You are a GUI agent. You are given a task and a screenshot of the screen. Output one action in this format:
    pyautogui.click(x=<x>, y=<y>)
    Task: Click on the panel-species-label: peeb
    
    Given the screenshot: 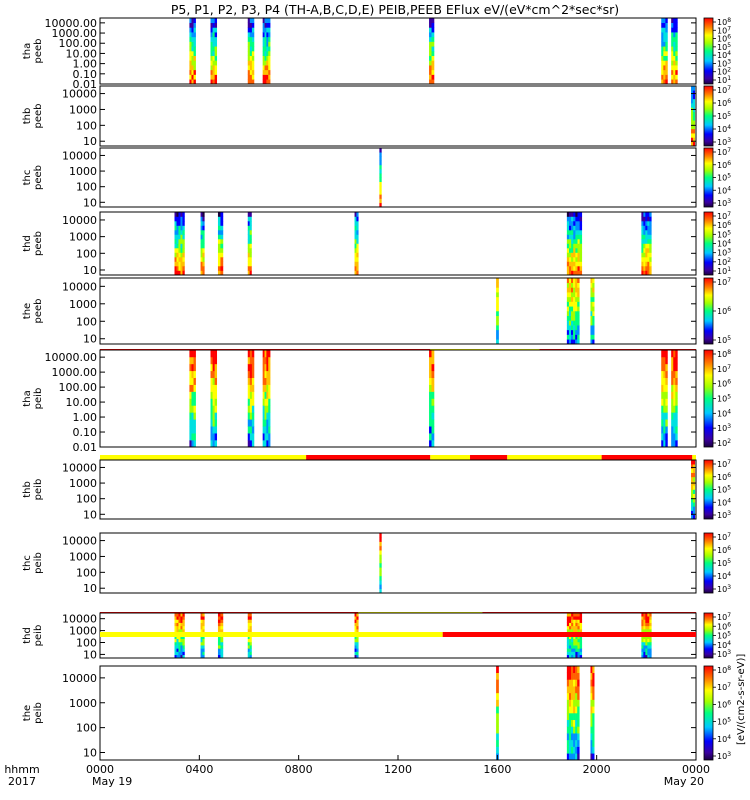 What is the action you would take?
    pyautogui.click(x=38, y=116)
    